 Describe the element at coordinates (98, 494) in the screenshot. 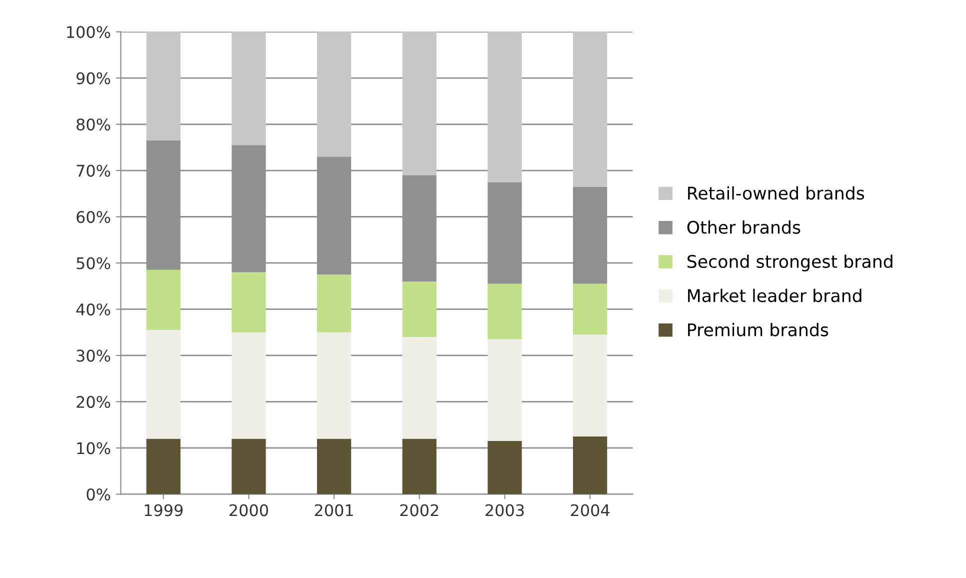

I see `y-tick-label: 0%` at that location.